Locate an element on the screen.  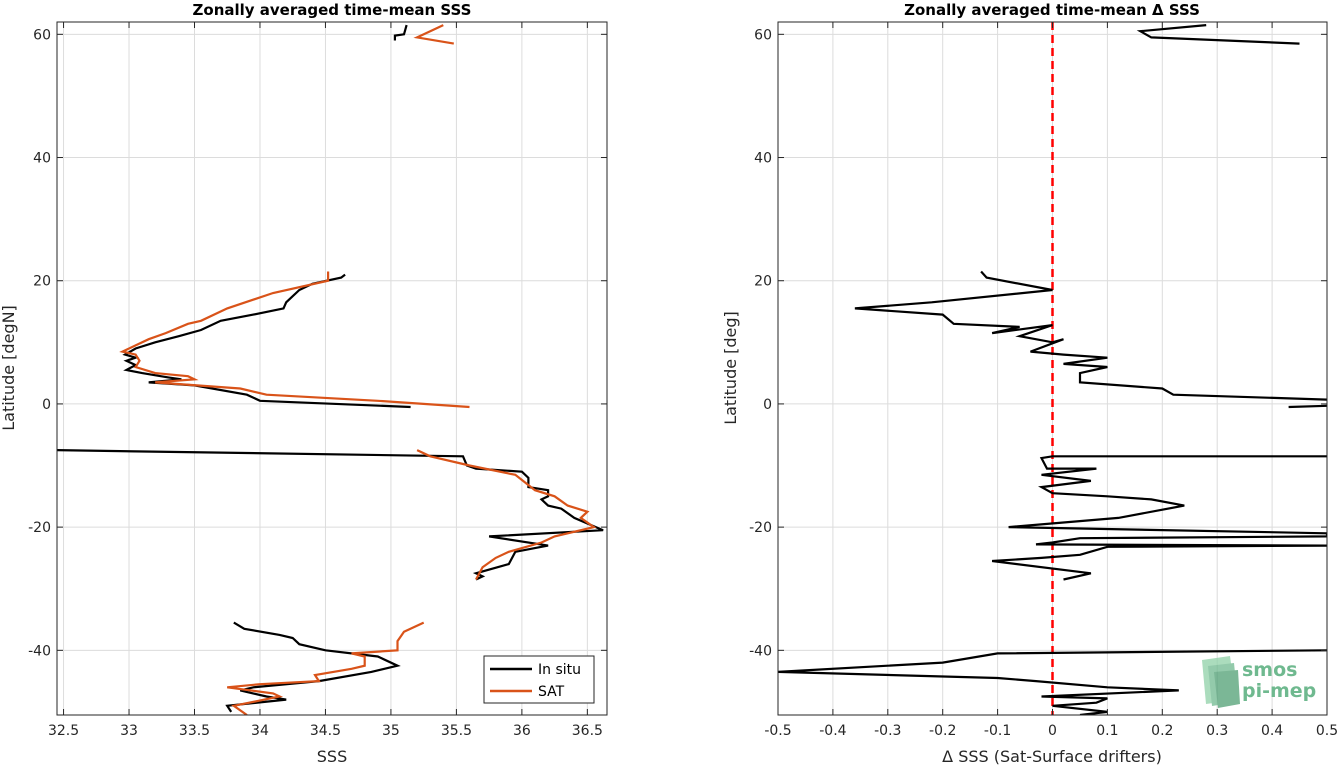
right-y-axis-label: Latitude [deg] is located at coordinates (730, 368).